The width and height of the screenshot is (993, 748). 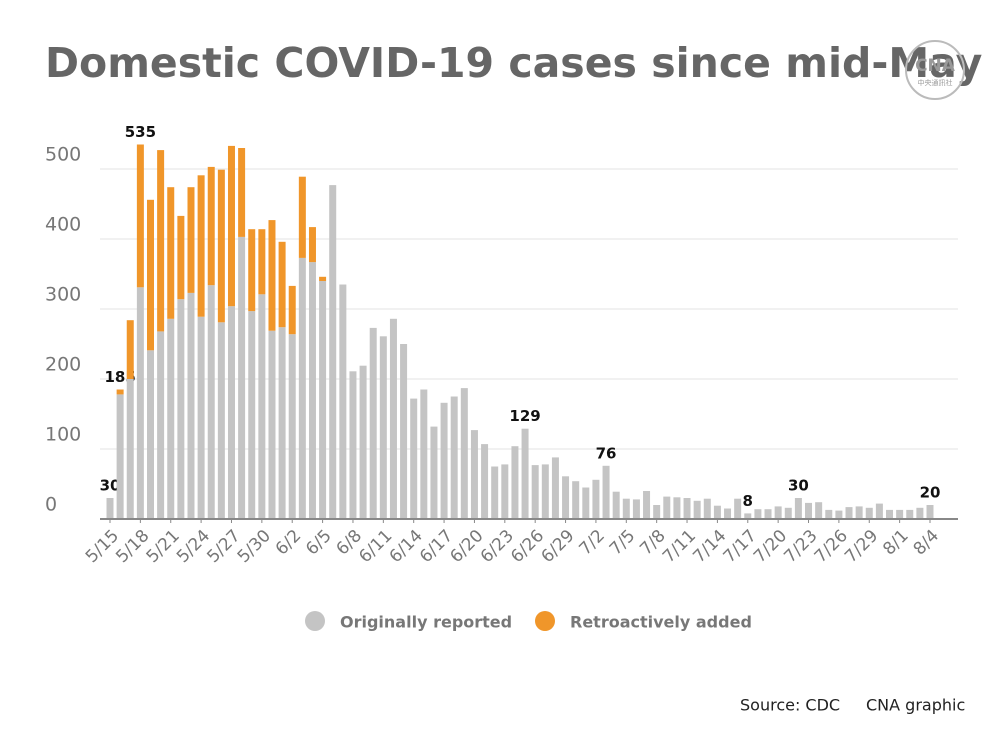 I want to click on data-label: 535, so click(x=140, y=132).